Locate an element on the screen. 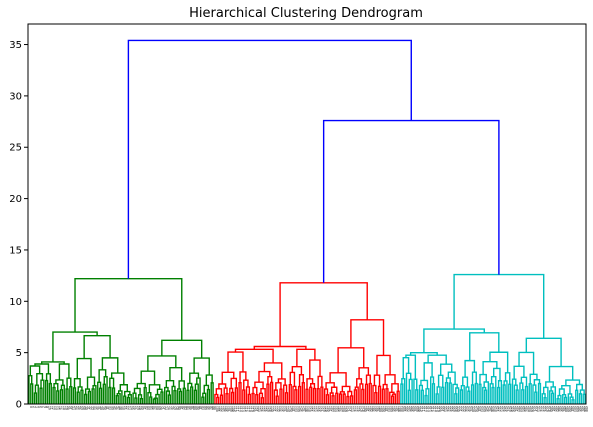  leaf-label-227: 227 is located at coordinates (453, 409).